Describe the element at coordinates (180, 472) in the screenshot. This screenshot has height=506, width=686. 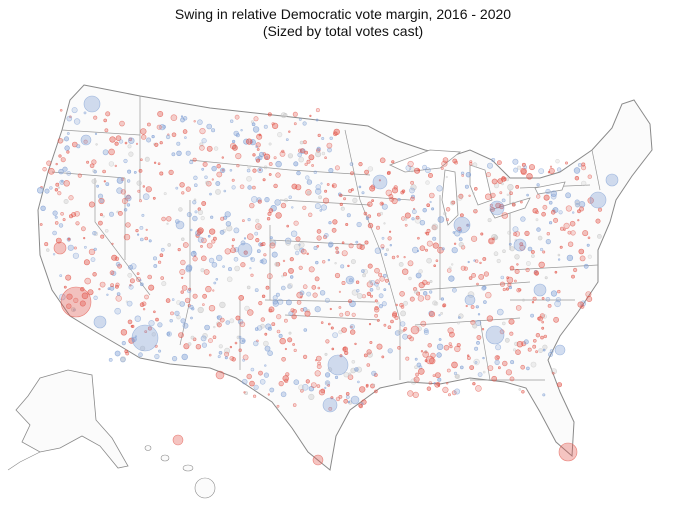
I see `hawaii-islands` at that location.